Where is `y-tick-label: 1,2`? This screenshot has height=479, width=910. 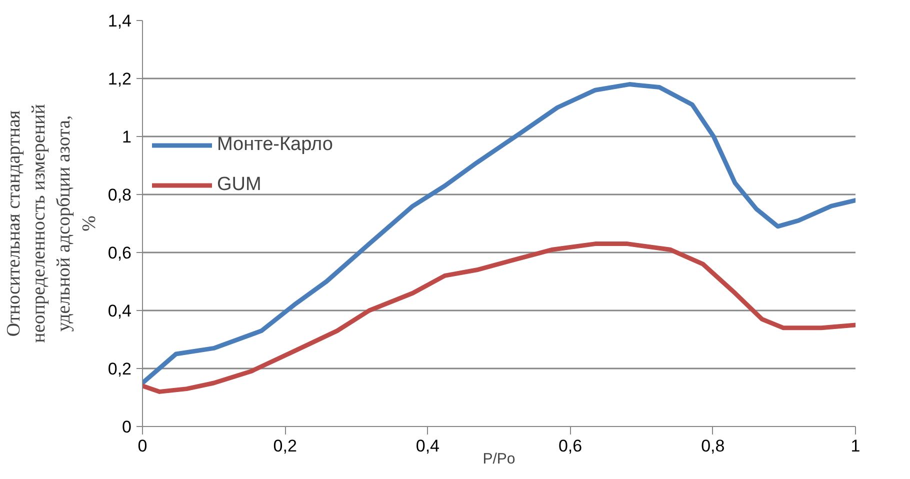 y-tick-label: 1,2 is located at coordinates (120, 79).